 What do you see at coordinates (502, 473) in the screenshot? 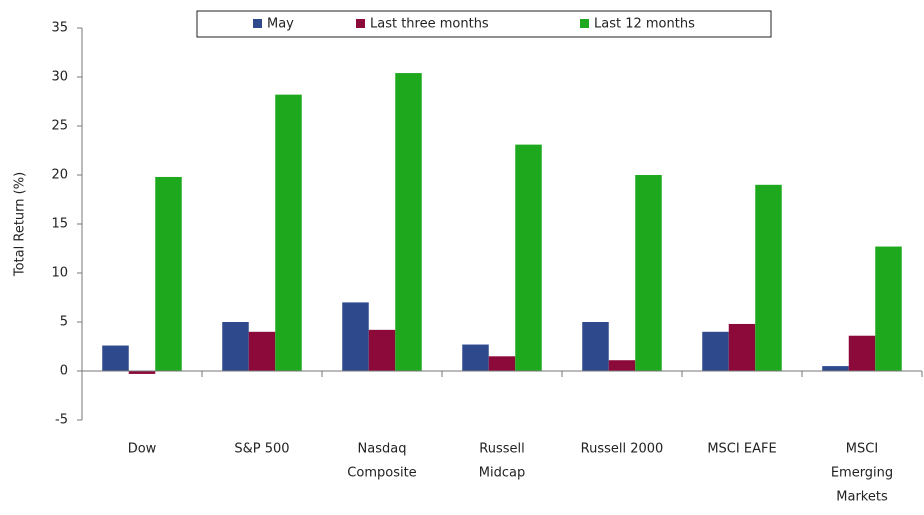
I see `x-tick-label: Midcap` at bounding box center [502, 473].